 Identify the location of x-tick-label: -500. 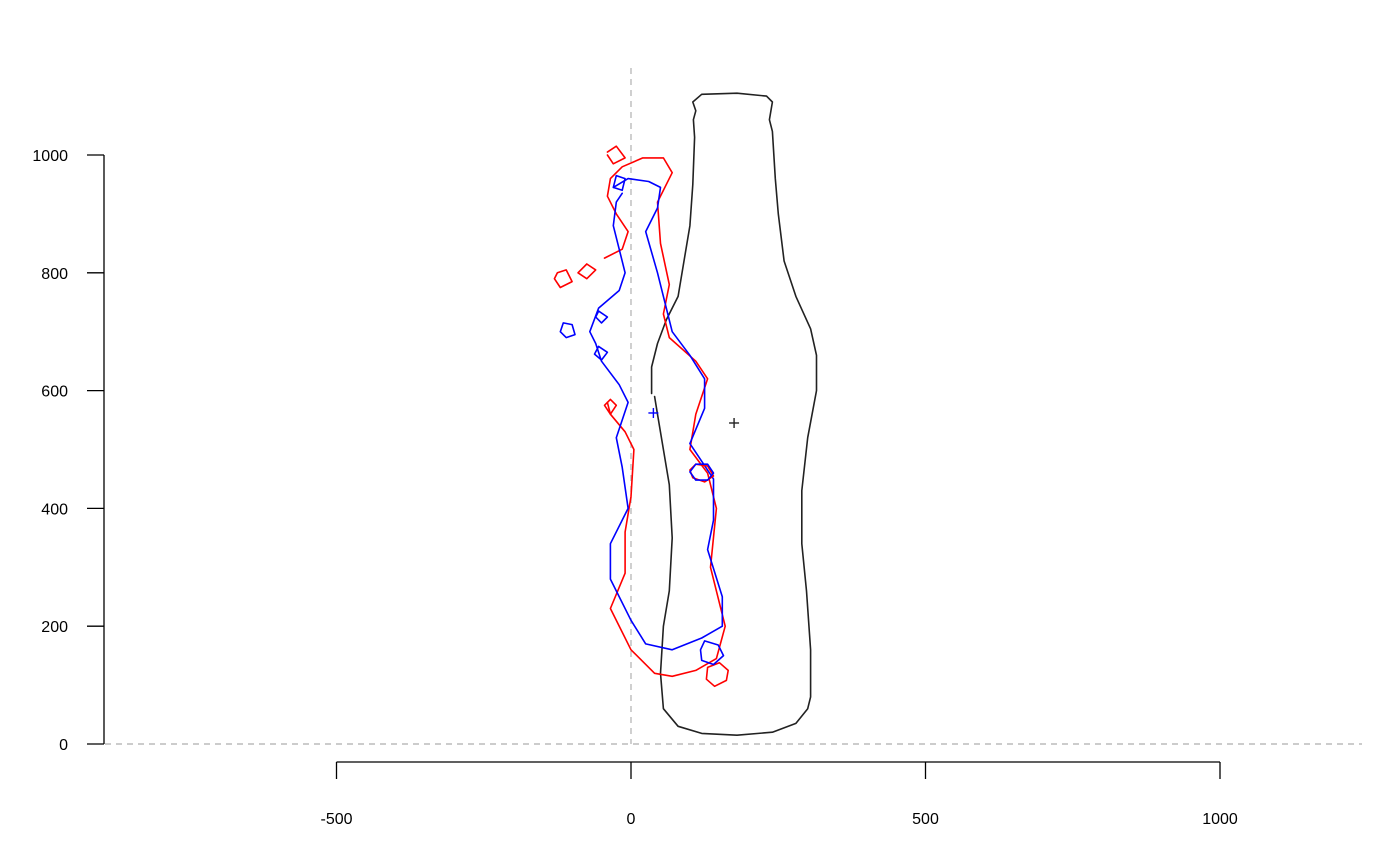
(336, 819).